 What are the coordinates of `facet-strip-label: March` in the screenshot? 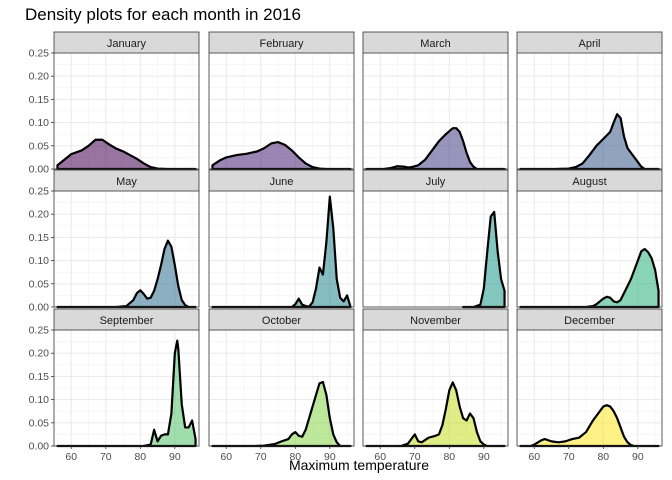 It's located at (435, 44).